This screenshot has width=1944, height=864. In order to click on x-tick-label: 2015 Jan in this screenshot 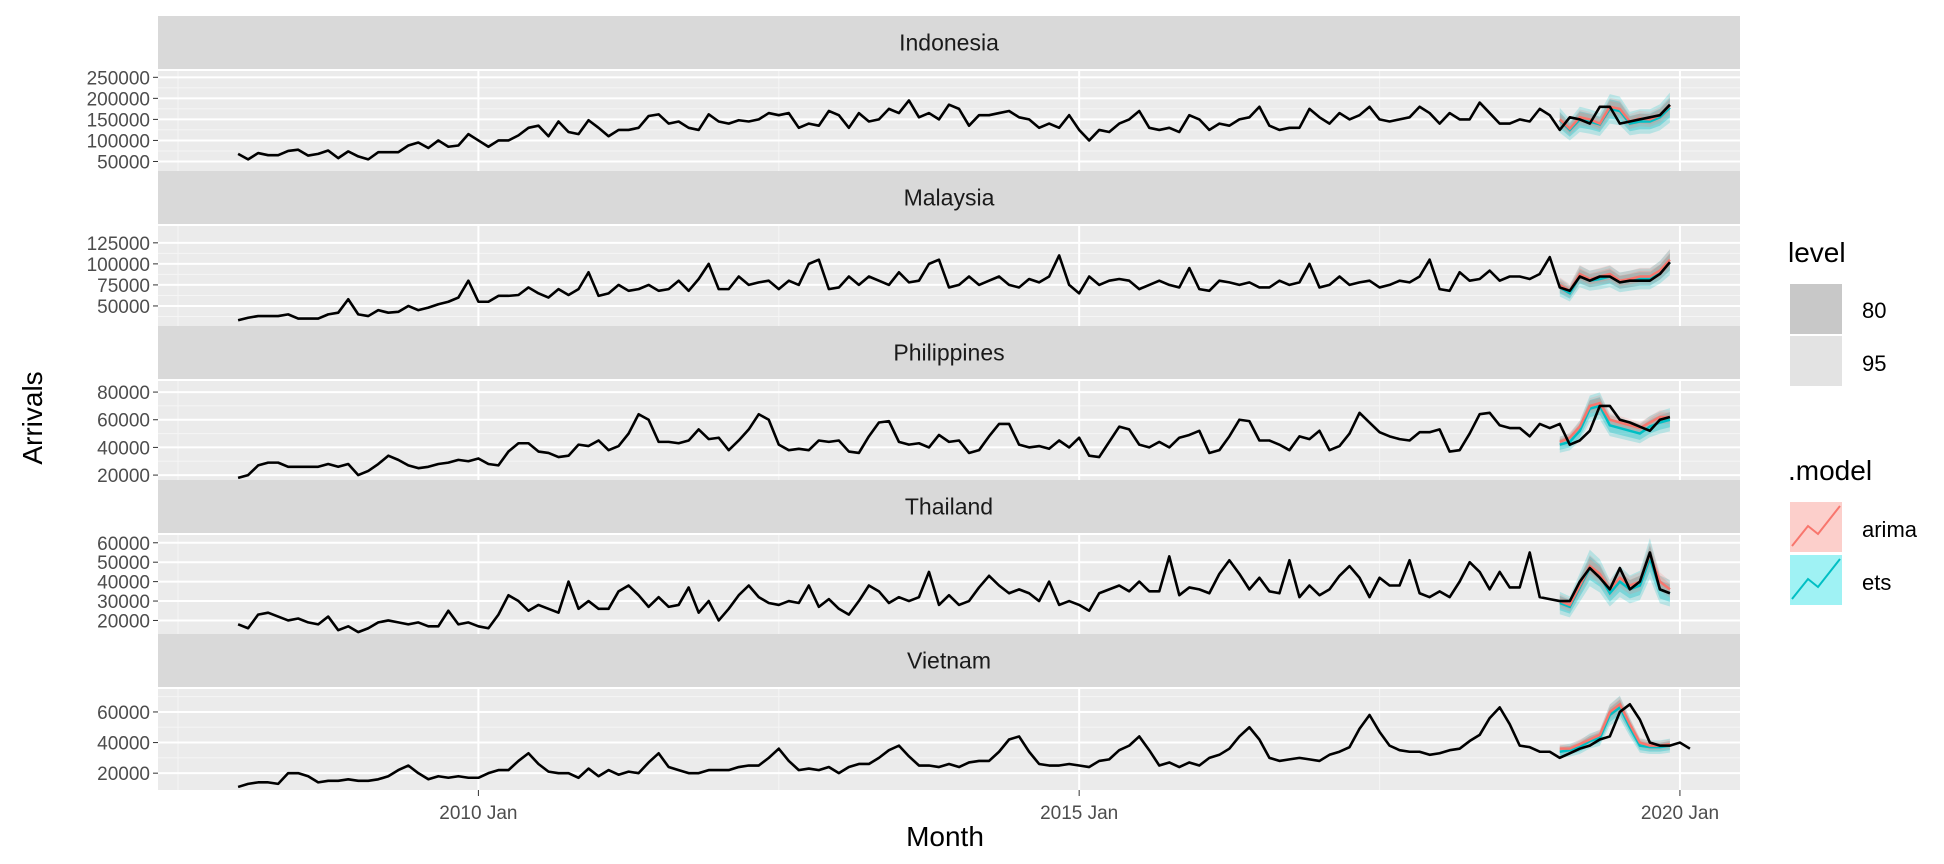, I will do `click(1079, 813)`.